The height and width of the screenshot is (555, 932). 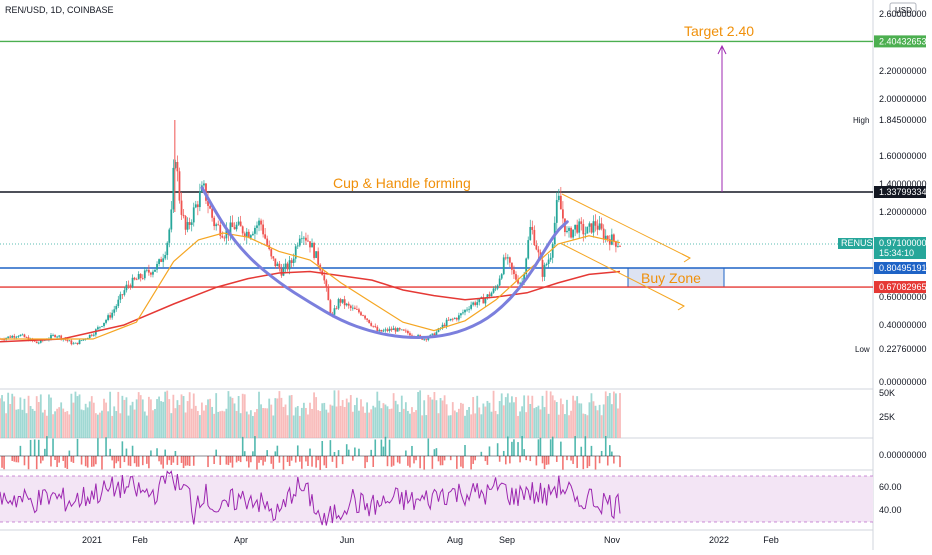 I want to click on x-tick-7: 2022, so click(x=719, y=540).